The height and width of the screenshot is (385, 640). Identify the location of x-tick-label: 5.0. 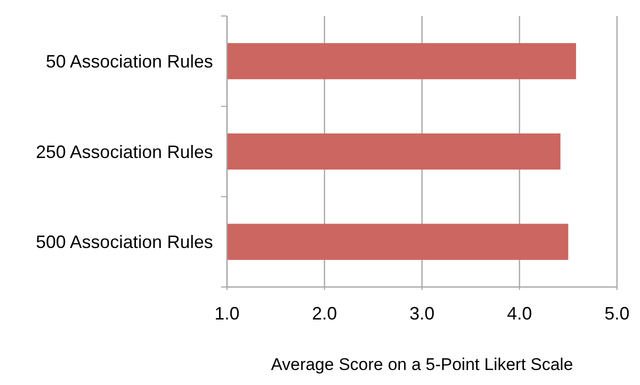
(617, 313).